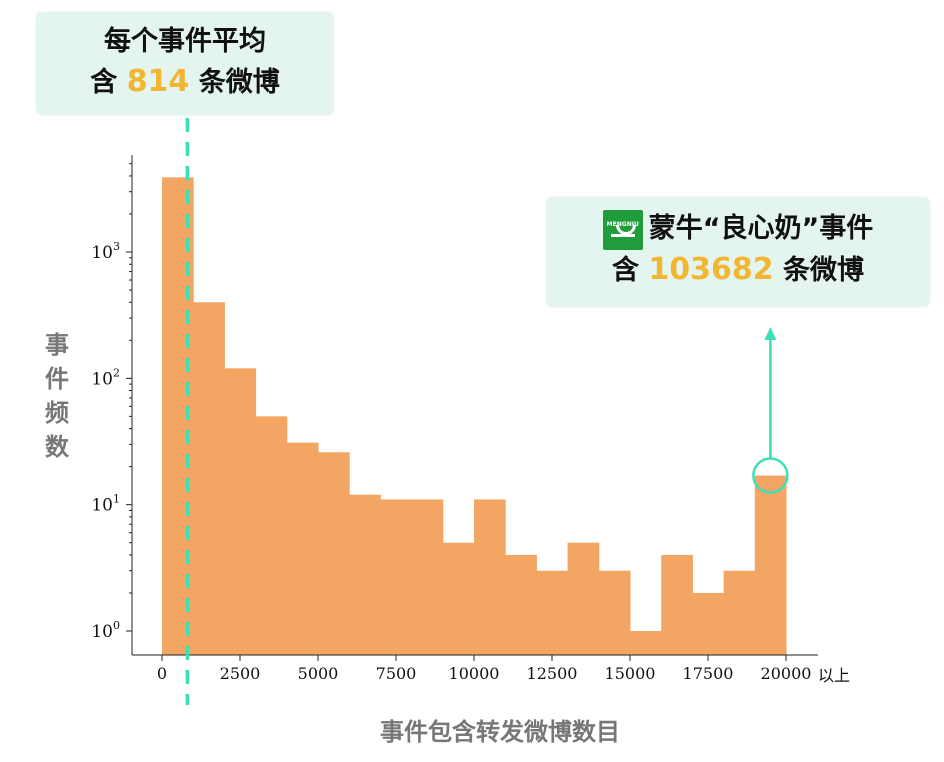 Image resolution: width=944 pixels, height=762 pixels. Describe the element at coordinates (500, 732) in the screenshot. I see `x-axis-label: 事件包含转发微博数目` at that location.